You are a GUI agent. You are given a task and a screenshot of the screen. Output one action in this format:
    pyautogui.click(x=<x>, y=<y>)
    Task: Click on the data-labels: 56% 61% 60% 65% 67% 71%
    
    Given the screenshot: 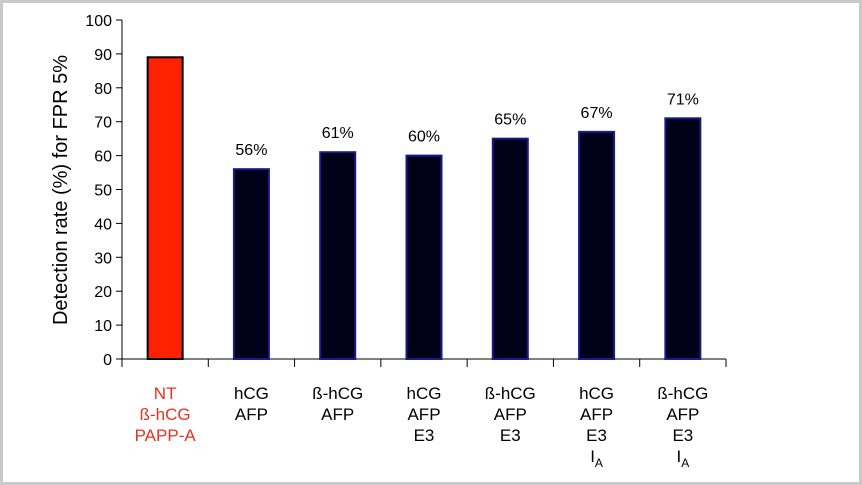 What is the action you would take?
    pyautogui.click(x=466, y=125)
    